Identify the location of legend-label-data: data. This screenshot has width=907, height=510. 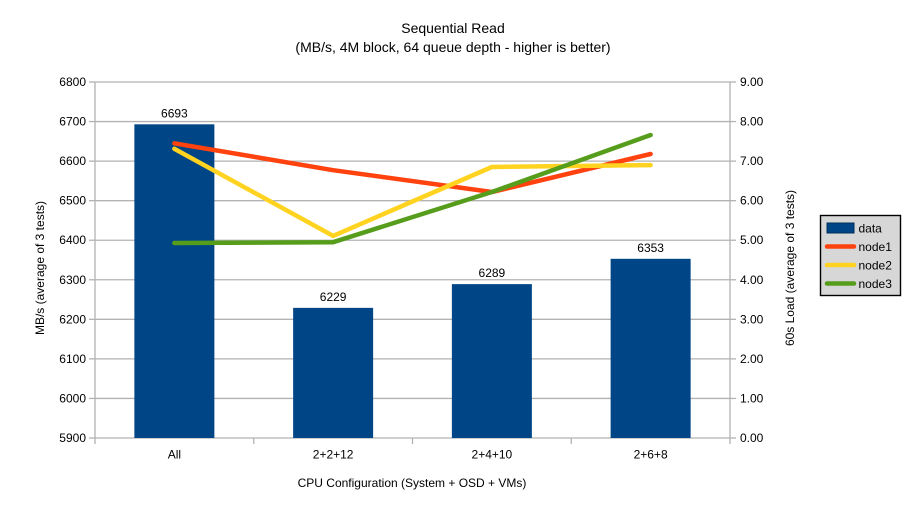
(871, 229).